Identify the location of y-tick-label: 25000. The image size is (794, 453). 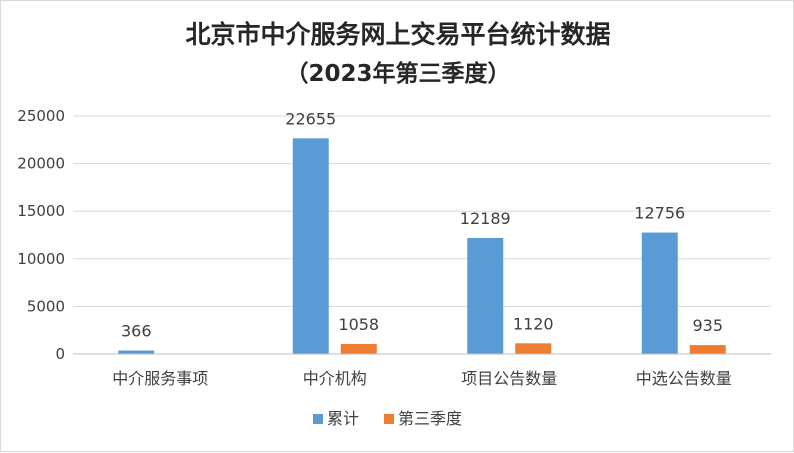
(41, 116).